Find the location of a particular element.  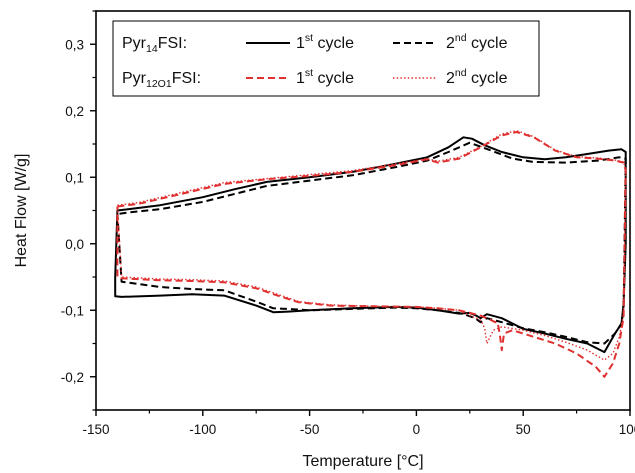

x-tick-label: -100 is located at coordinates (202, 429).